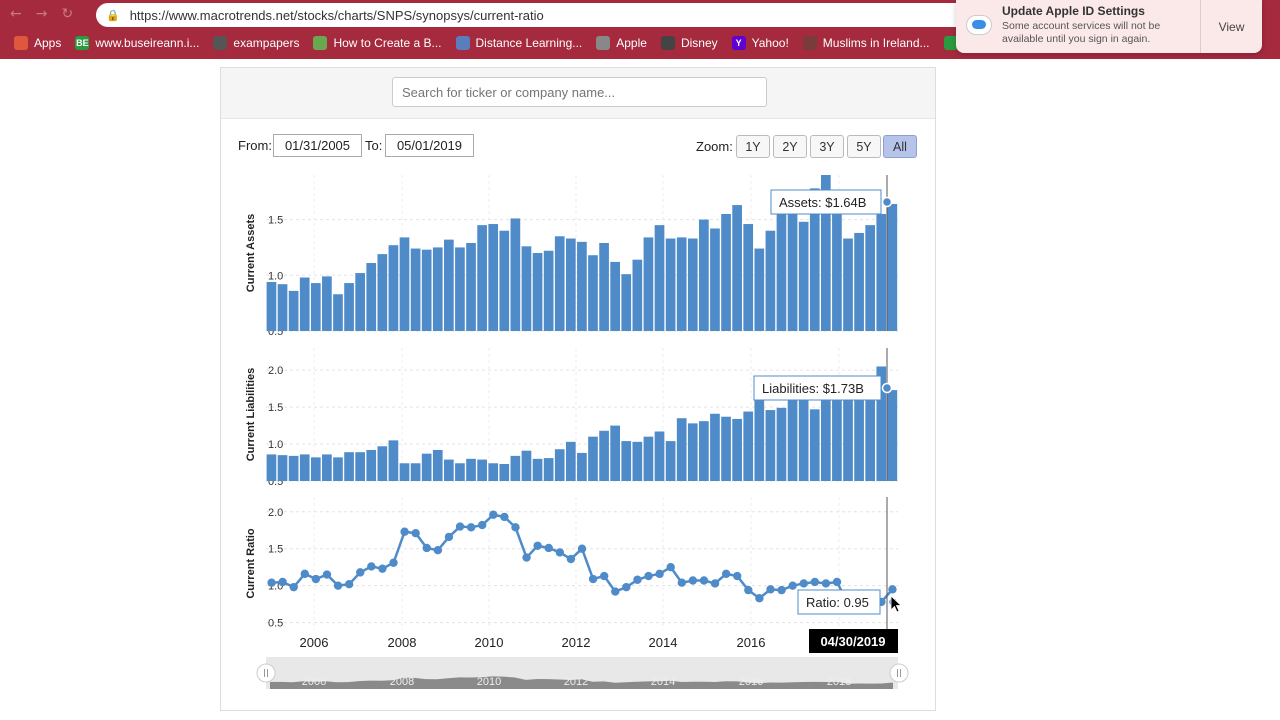 The height and width of the screenshot is (720, 1280). Describe the element at coordinates (827, 146) in the screenshot. I see `zoom-button-3y: 3Y` at that location.